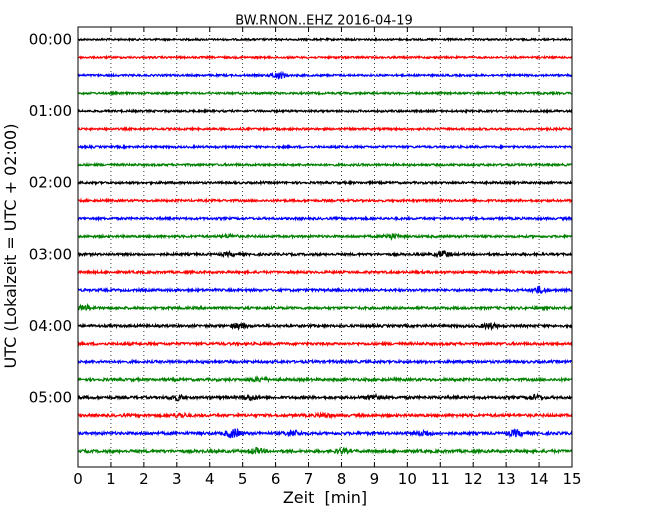 The height and width of the screenshot is (524, 650). What do you see at coordinates (10, 246) in the screenshot?
I see `y-axis-label: UTC (Lokalzeit = UTC + 02:00)` at bounding box center [10, 246].